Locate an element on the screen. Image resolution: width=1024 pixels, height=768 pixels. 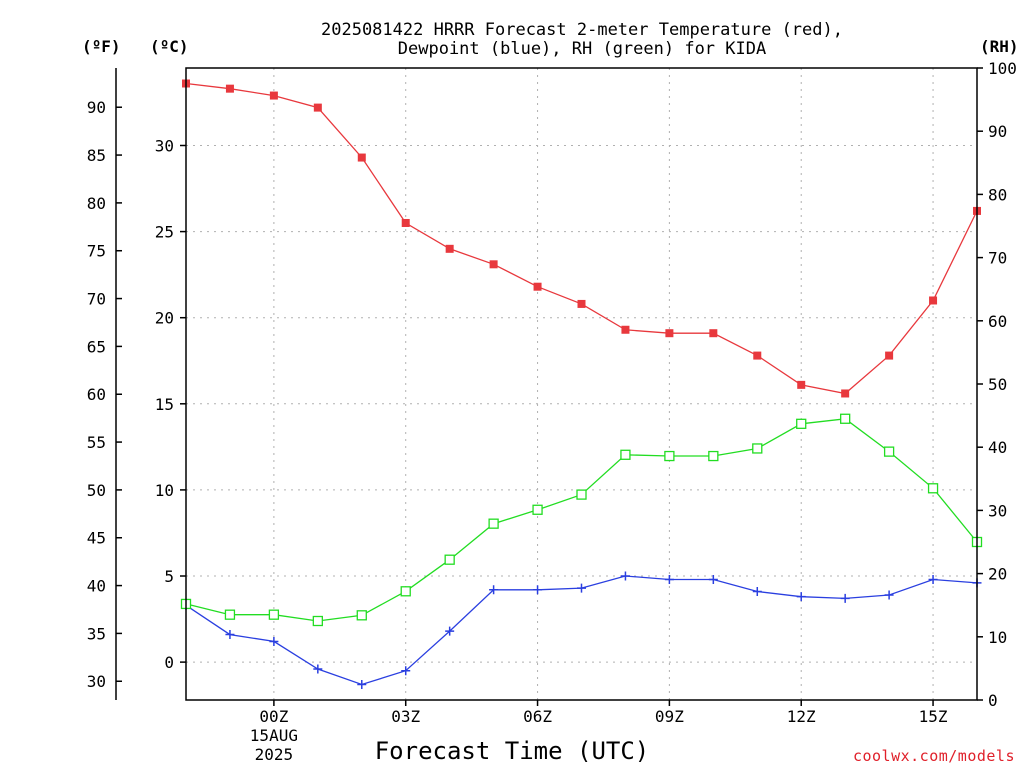
celsius-tick-label: 5 is located at coordinates (169, 576).